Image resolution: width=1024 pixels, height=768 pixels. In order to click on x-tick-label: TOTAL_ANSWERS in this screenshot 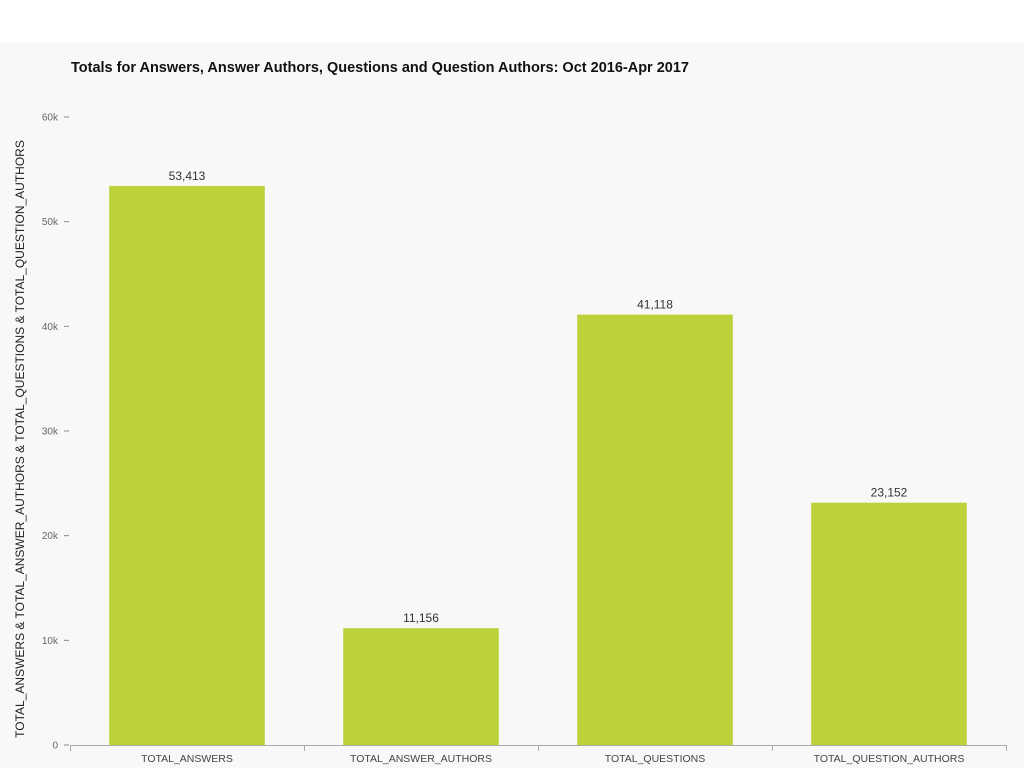, I will do `click(187, 759)`.